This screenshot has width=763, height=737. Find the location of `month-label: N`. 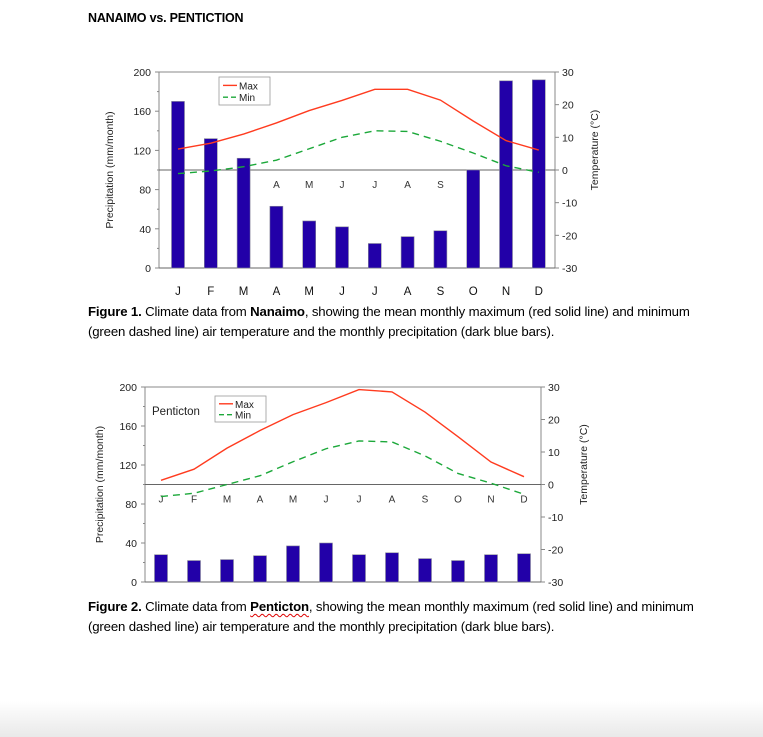

month-label: N is located at coordinates (506, 292).